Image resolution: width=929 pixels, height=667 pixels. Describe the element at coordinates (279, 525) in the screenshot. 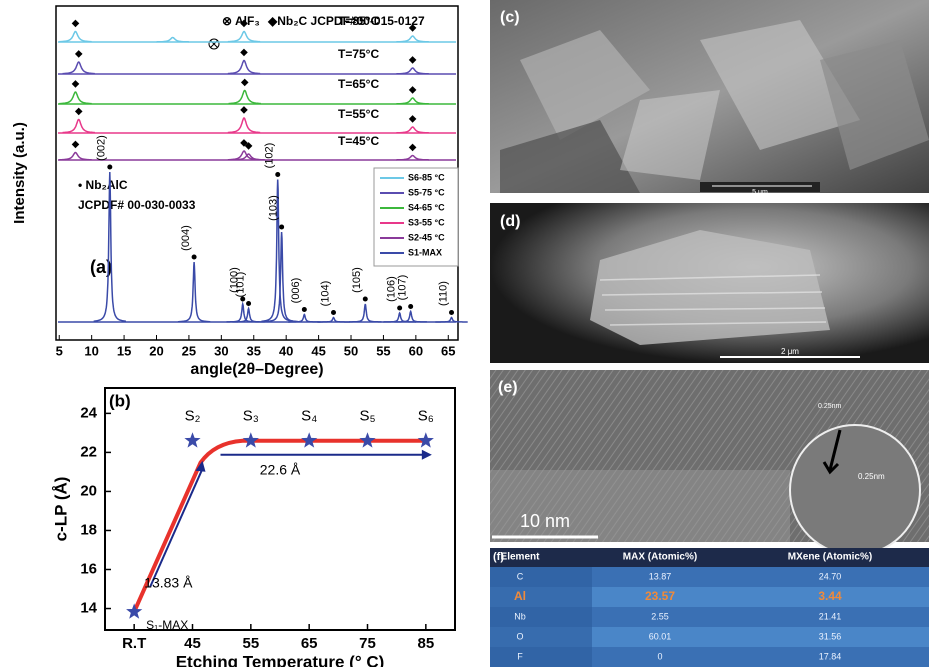

I see `trend-curve` at that location.